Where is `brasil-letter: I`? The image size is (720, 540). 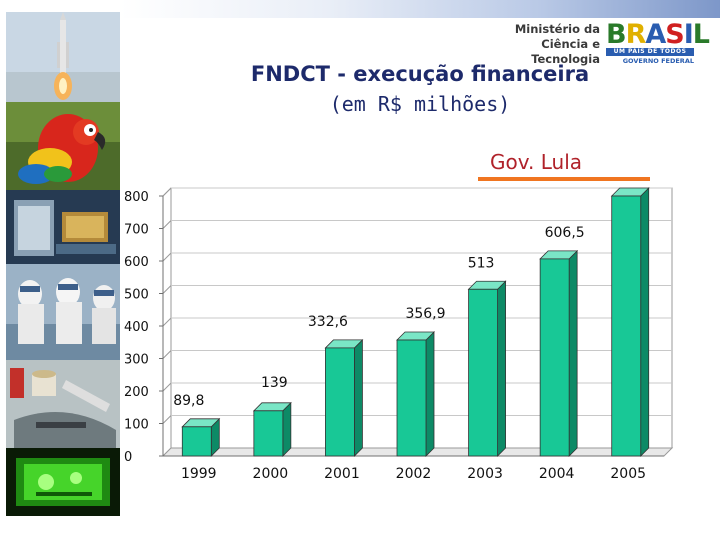 brasil-letter: I is located at coordinates (688, 34).